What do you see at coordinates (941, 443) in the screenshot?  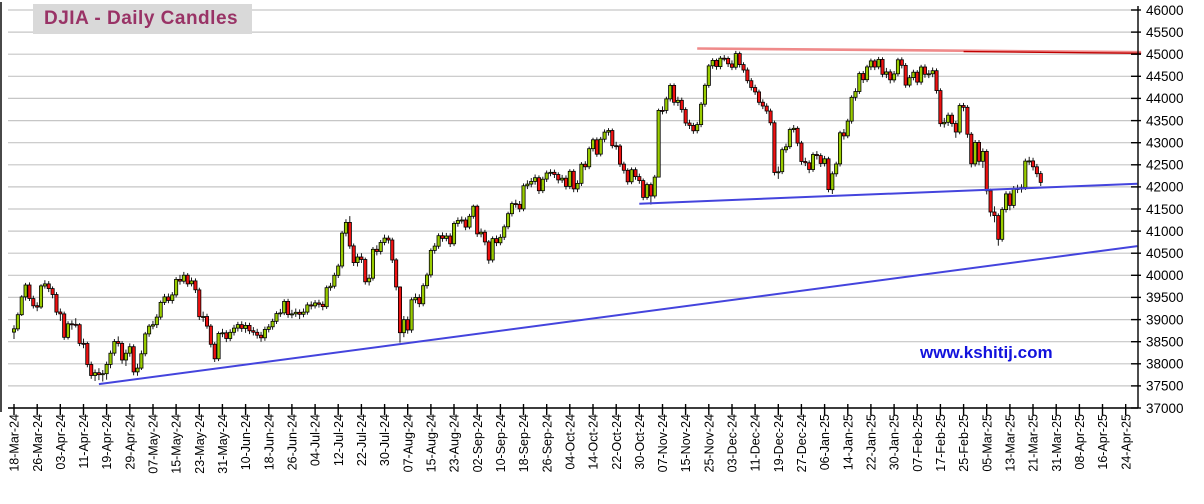 I see `x-tick-label: 17-Feb-25` at bounding box center [941, 443].